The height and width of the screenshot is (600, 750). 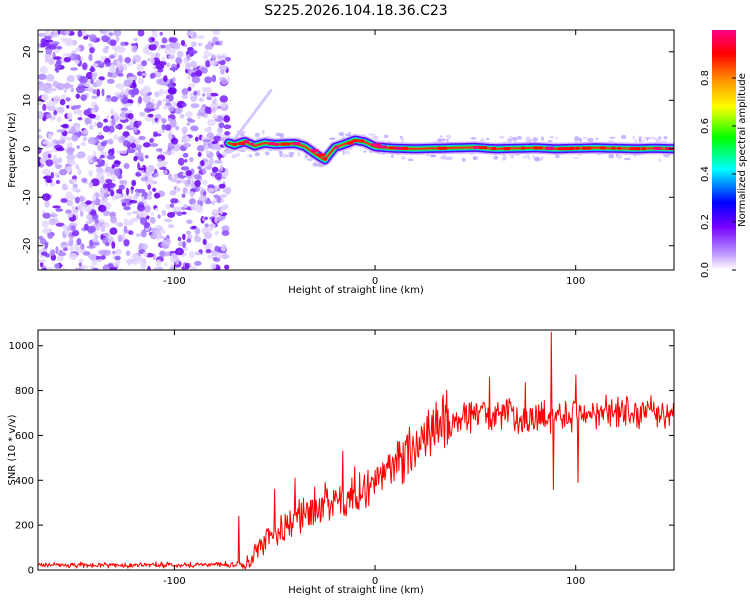 I want to click on colorbar-tick-label: 0.6, so click(x=705, y=126).